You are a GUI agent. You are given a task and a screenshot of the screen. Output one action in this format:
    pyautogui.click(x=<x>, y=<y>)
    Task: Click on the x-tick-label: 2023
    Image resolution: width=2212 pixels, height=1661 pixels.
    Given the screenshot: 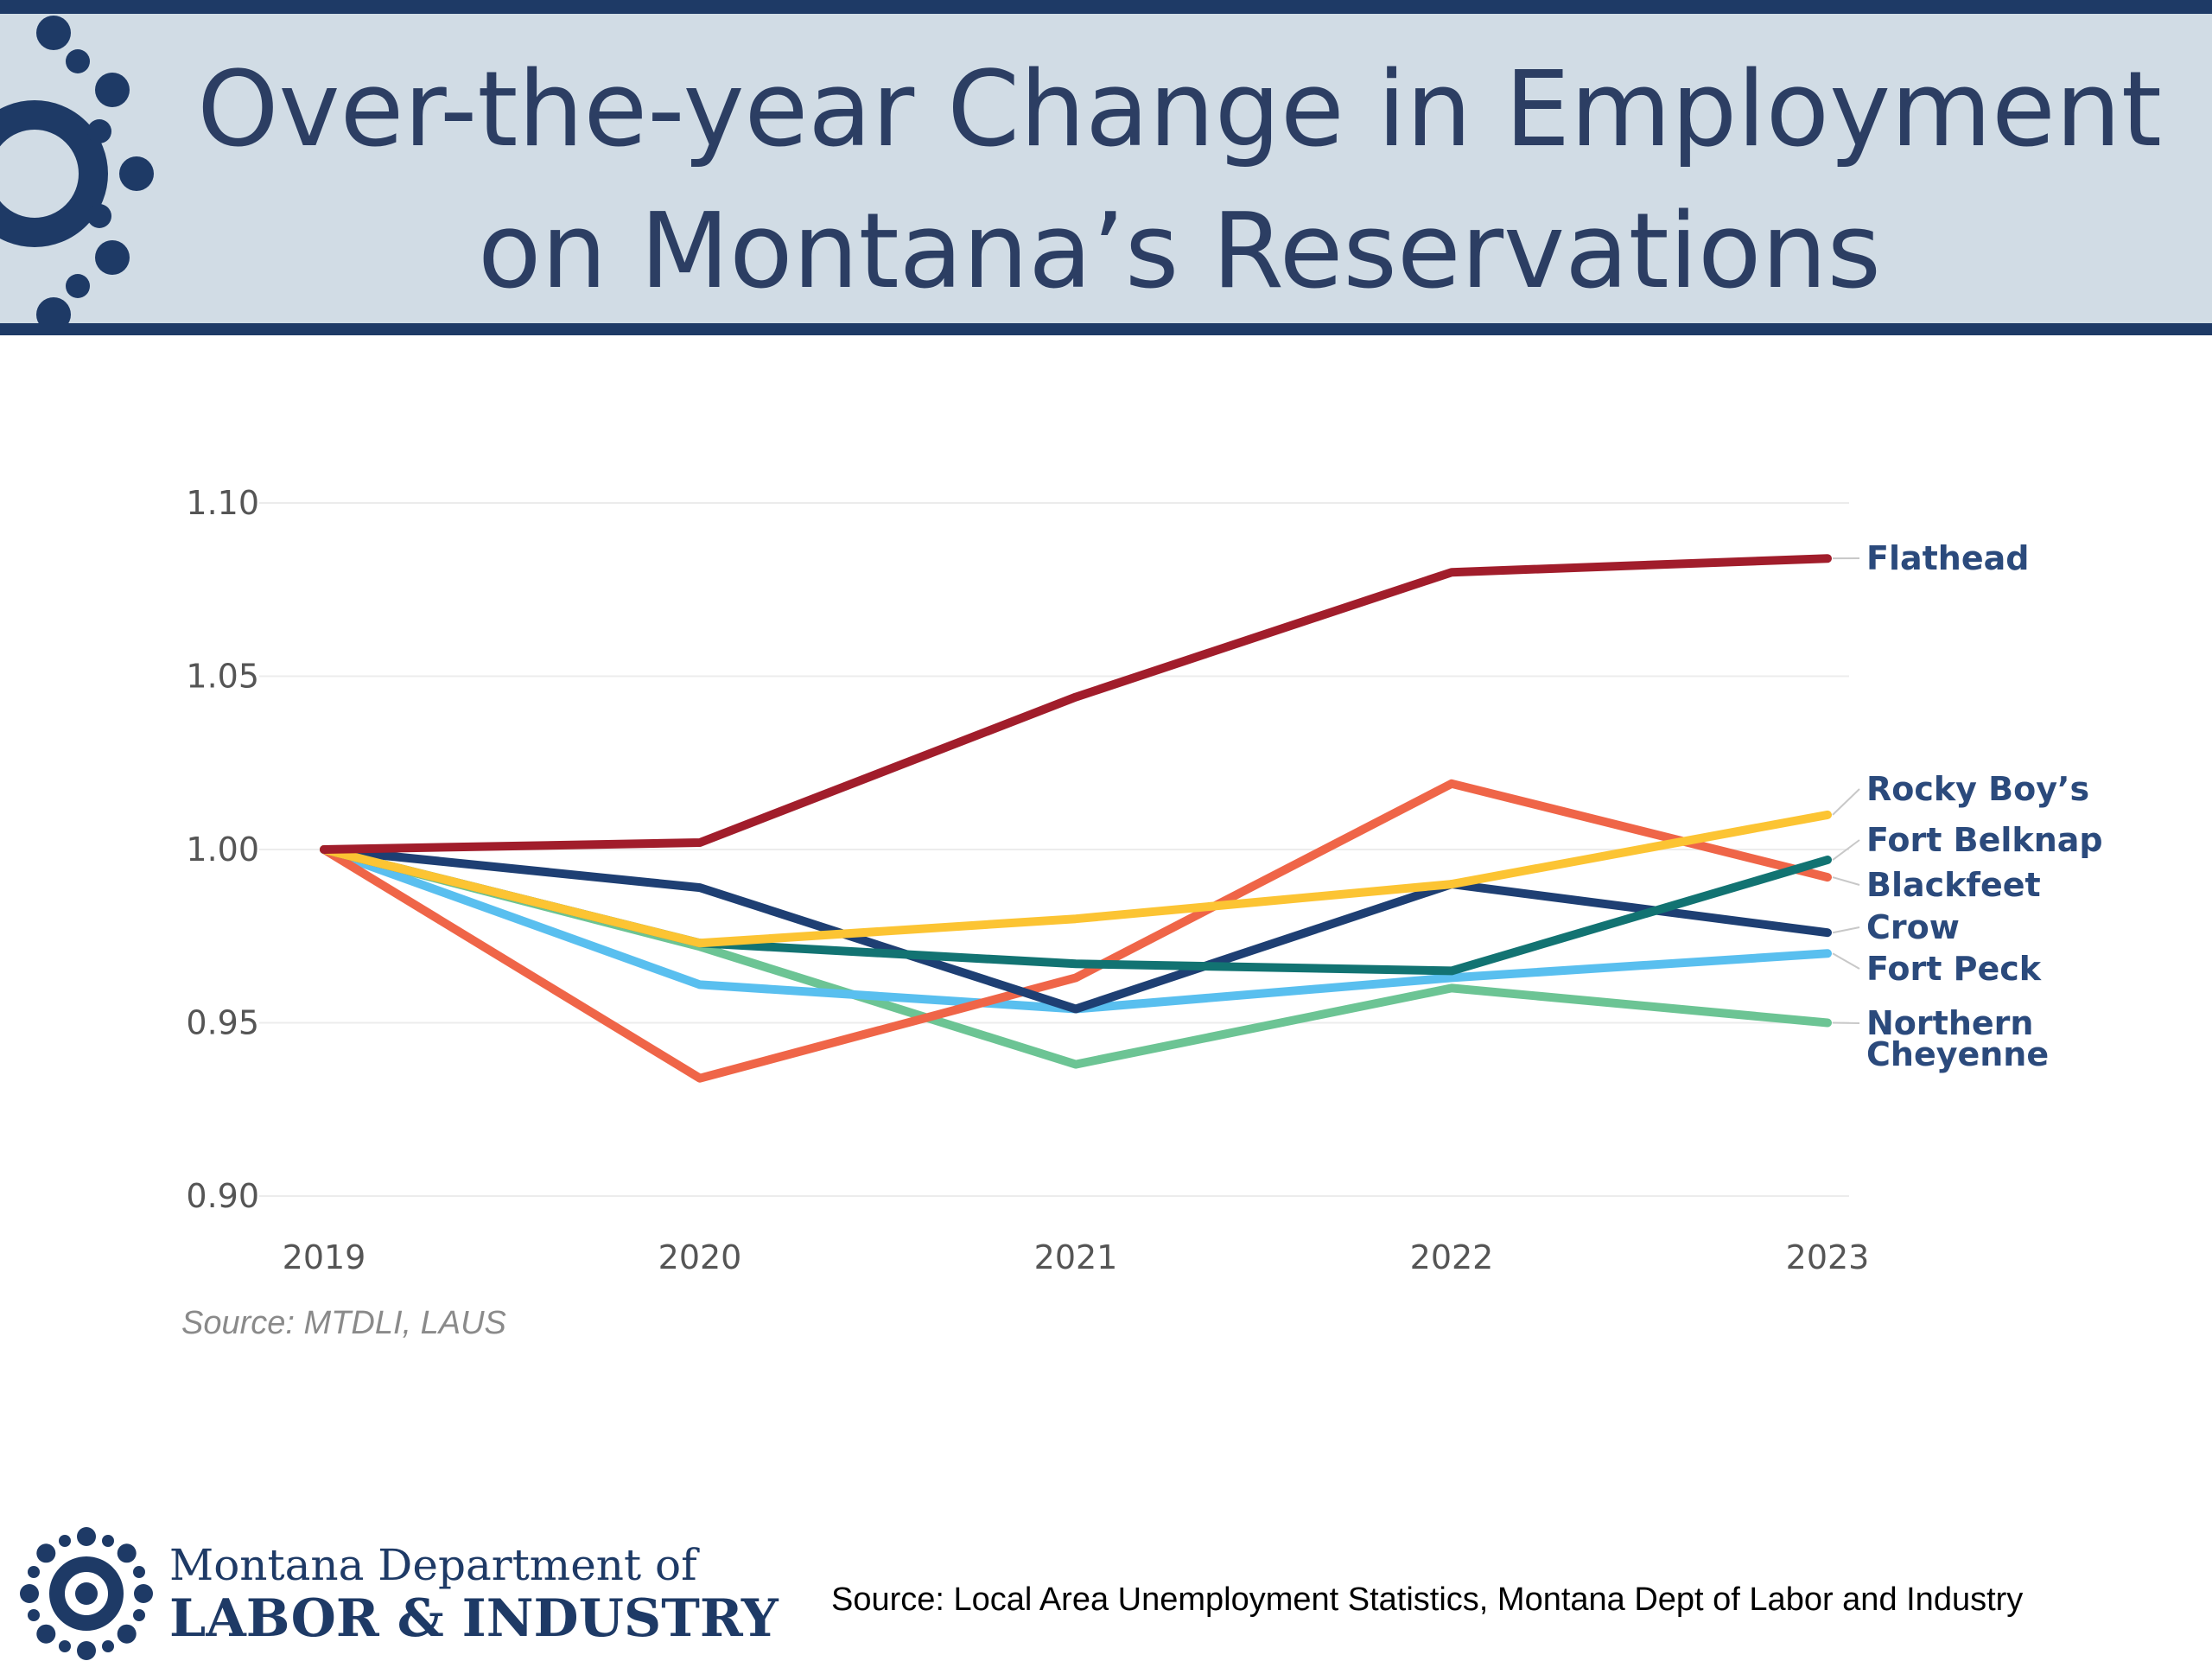 What is the action you would take?
    pyautogui.click(x=1828, y=1257)
    